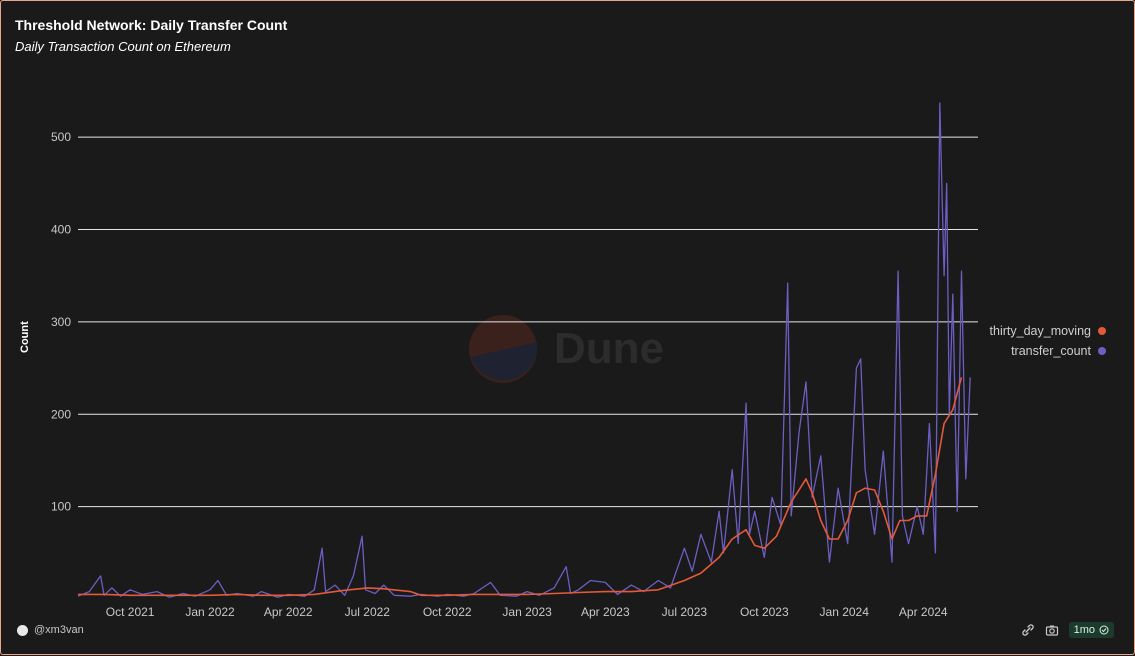 The image size is (1135, 656). What do you see at coordinates (1051, 351) in the screenshot?
I see `legend-label: transfer_count` at bounding box center [1051, 351].